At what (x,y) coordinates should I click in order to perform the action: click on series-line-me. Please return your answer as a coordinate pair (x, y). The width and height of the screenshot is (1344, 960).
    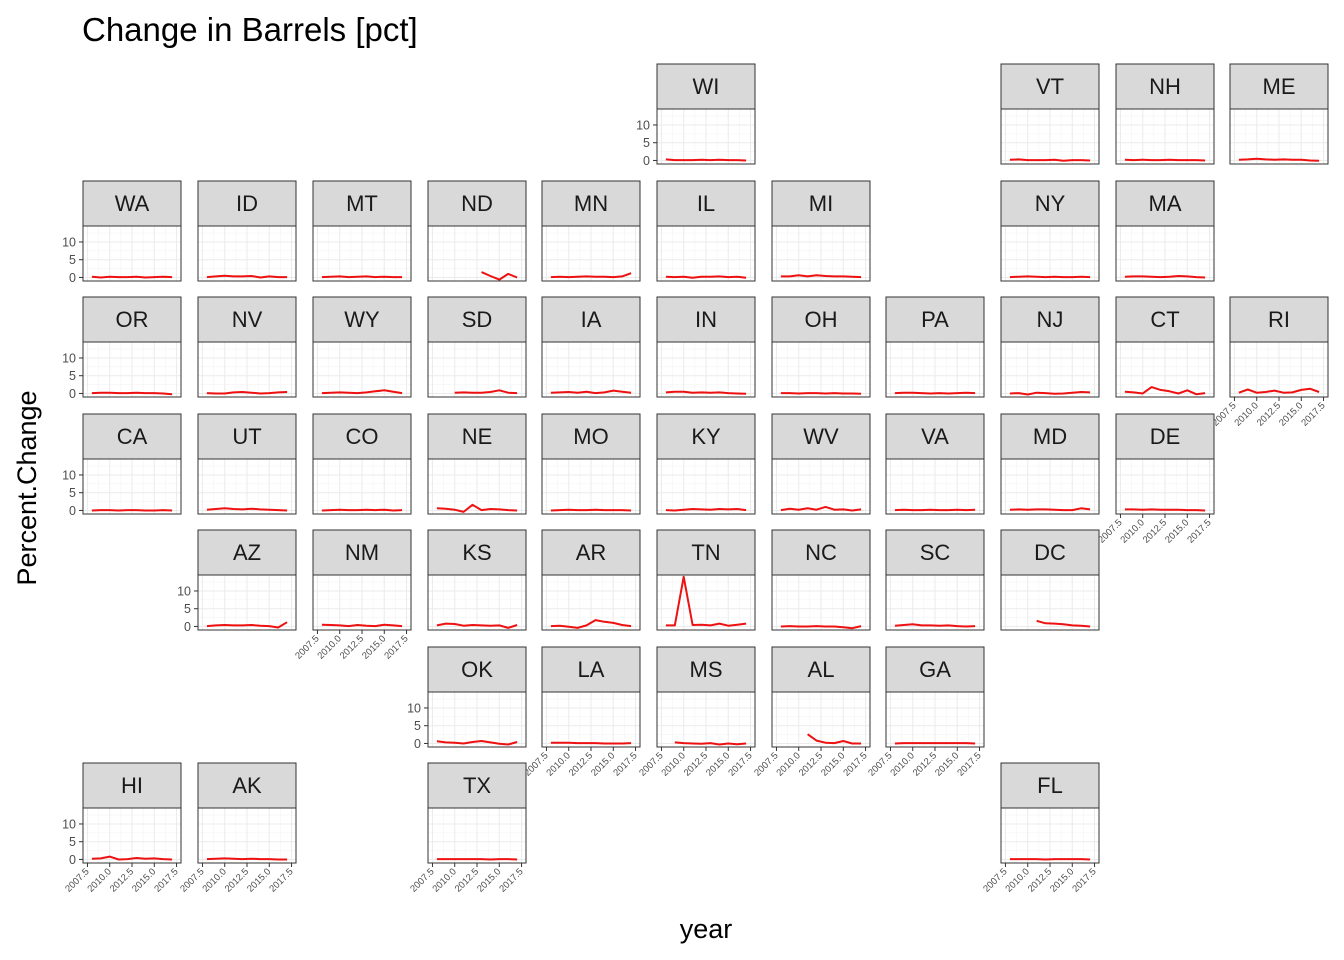
    Looking at the image, I should click on (1279, 159).